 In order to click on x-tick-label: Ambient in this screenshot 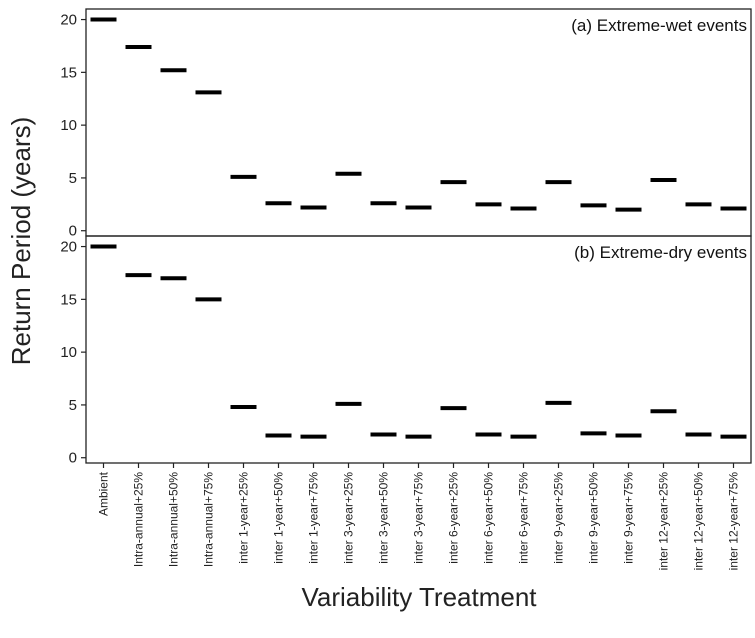, I will do `click(104, 493)`.